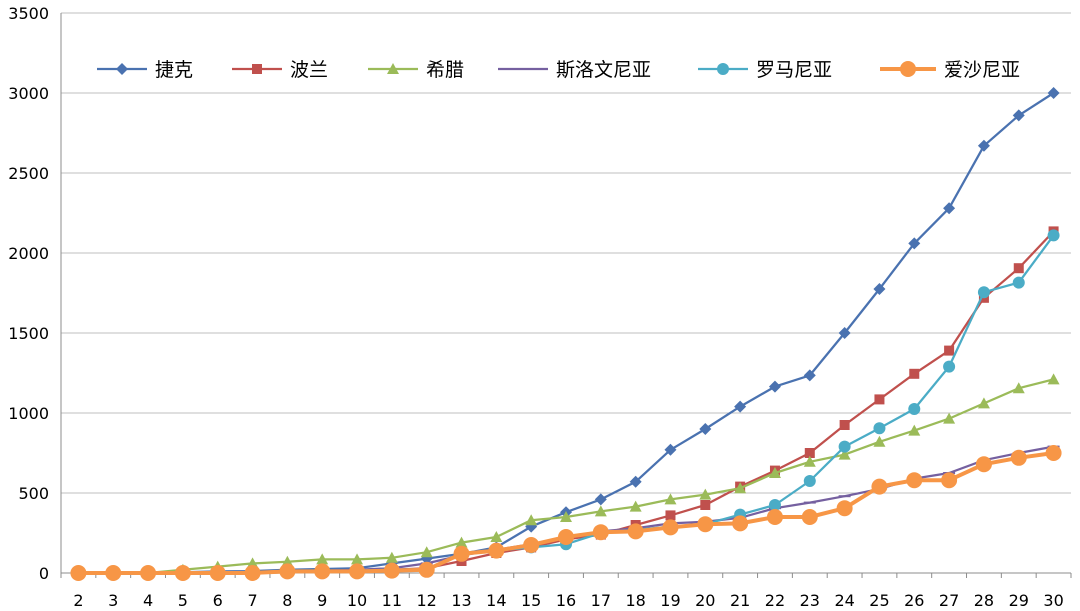 Image resolution: width=1080 pixels, height=611 pixels. What do you see at coordinates (78, 600) in the screenshot?
I see `x-tick-label: 2` at bounding box center [78, 600].